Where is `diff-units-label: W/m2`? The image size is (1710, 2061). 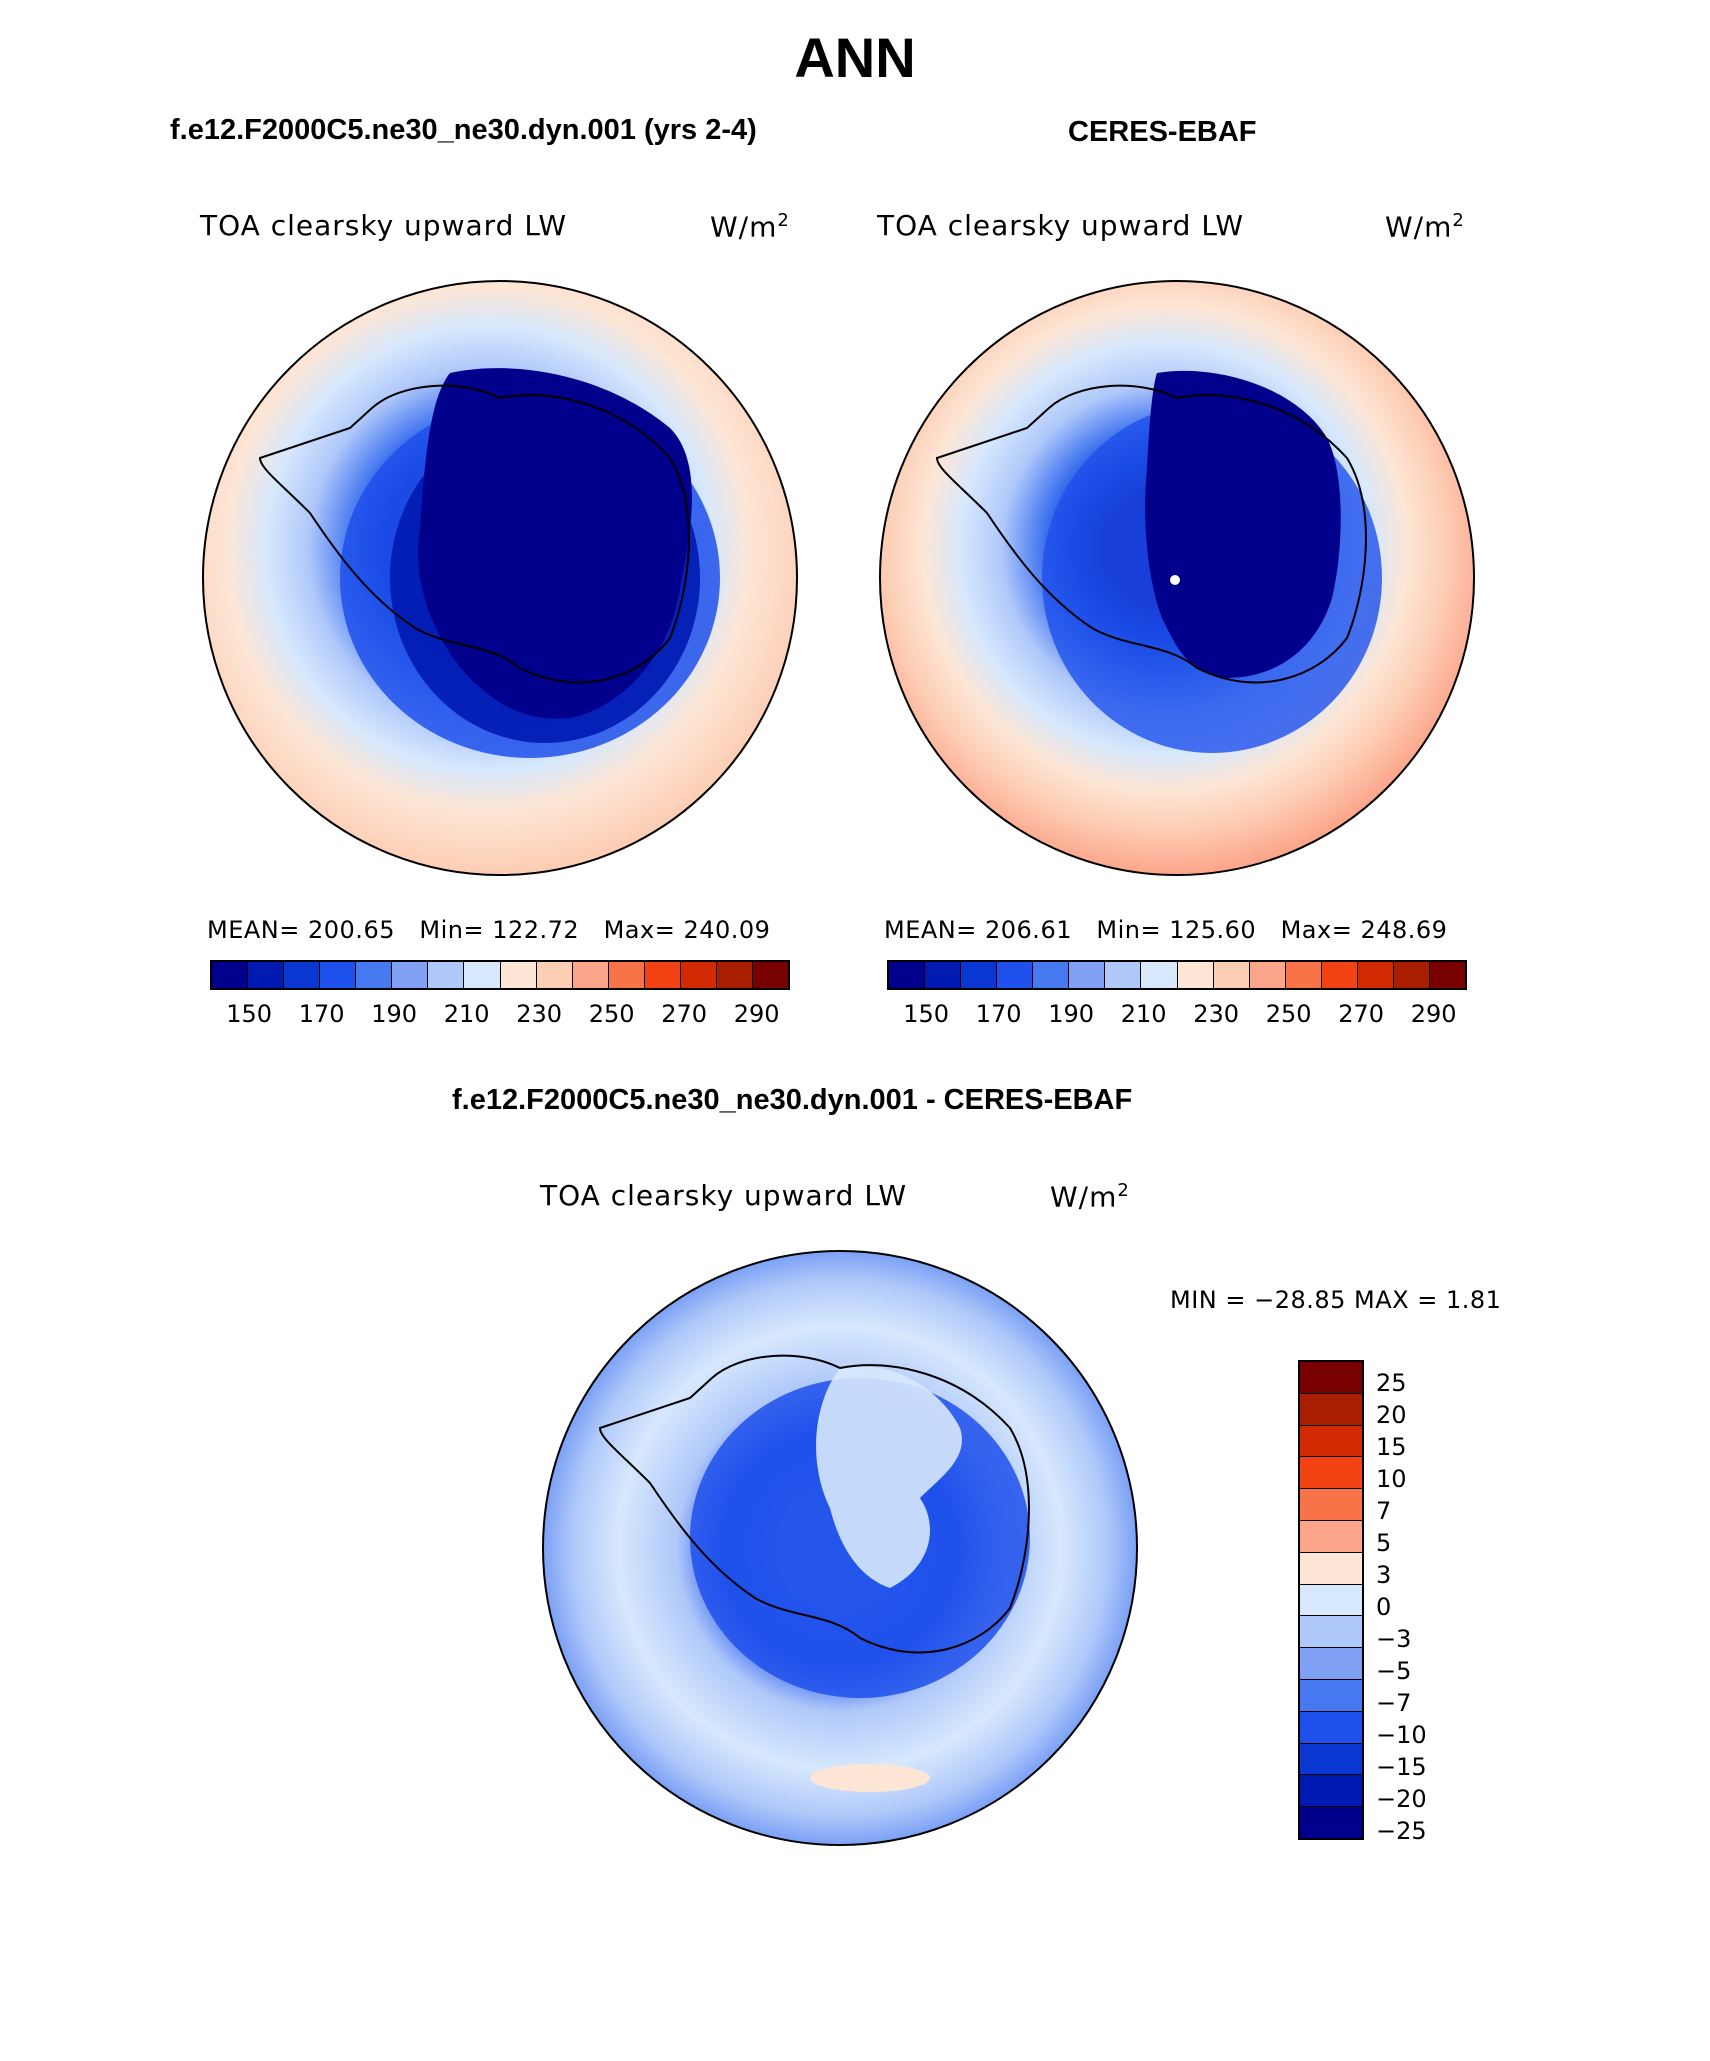 diff-units-label: W/m2 is located at coordinates (1090, 1197).